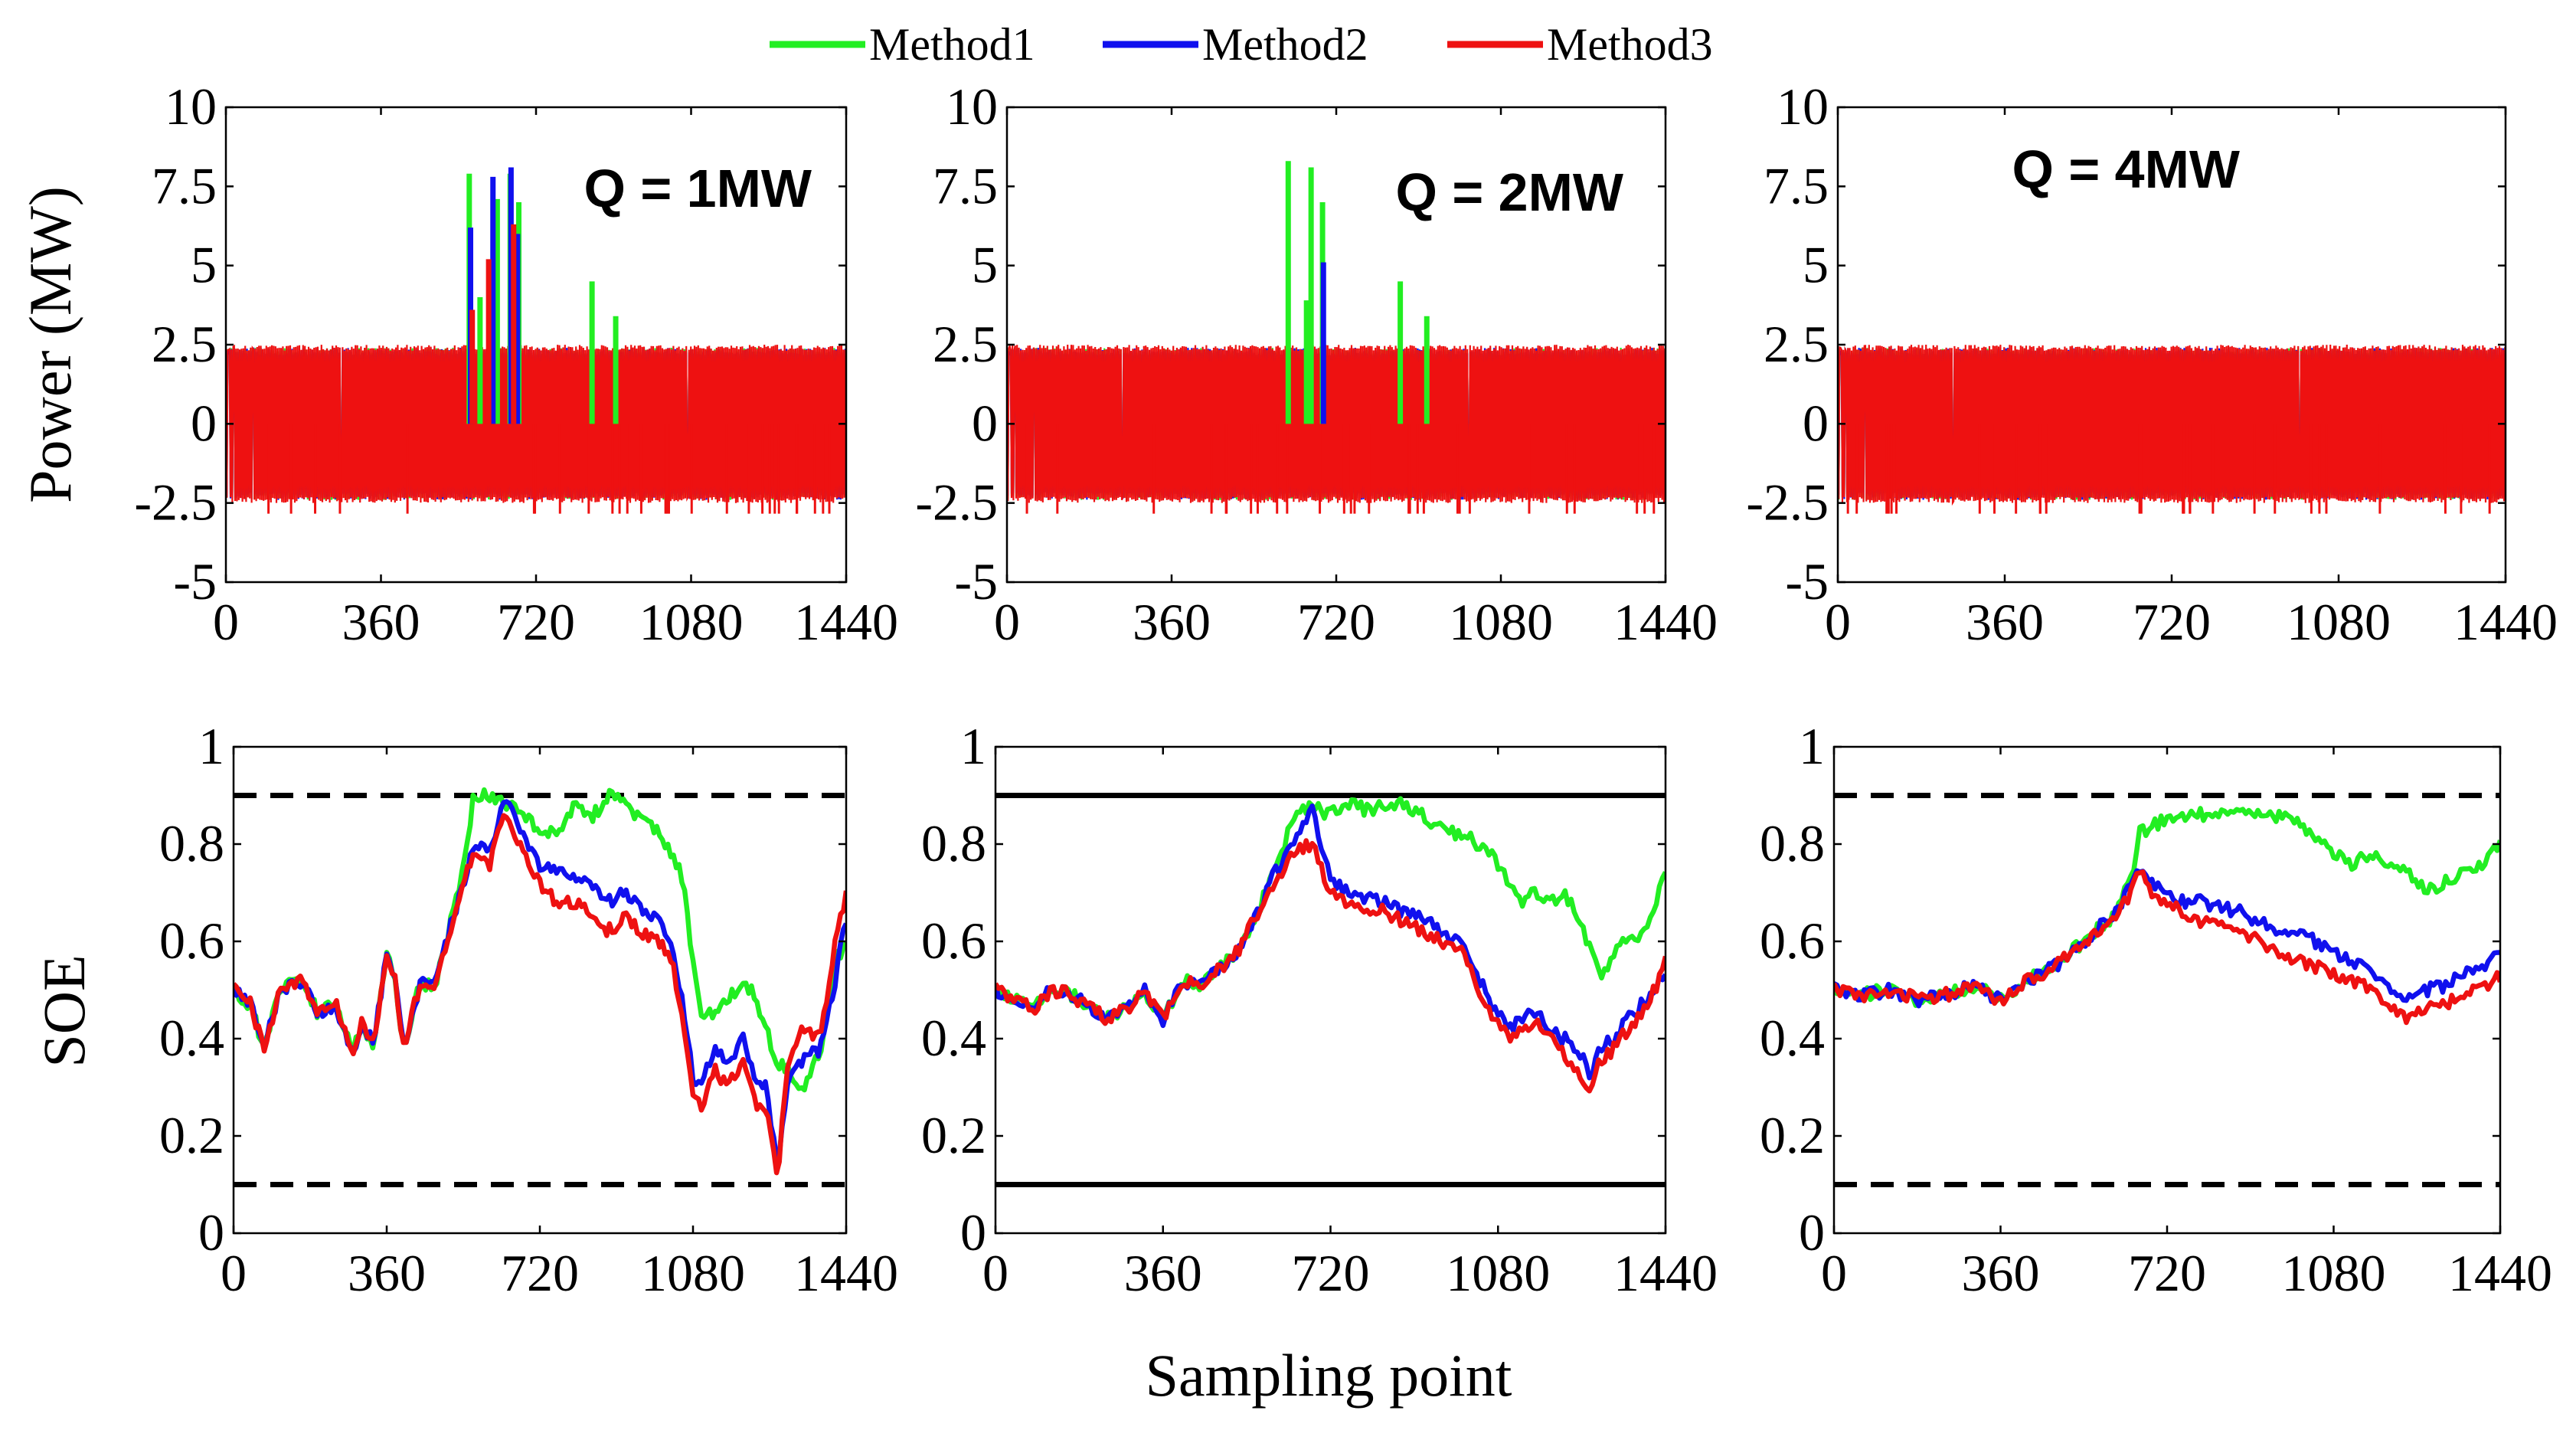 The width and height of the screenshot is (2576, 1440). Describe the element at coordinates (1329, 1375) in the screenshot. I see `x-axis-label: Sampling point` at that location.